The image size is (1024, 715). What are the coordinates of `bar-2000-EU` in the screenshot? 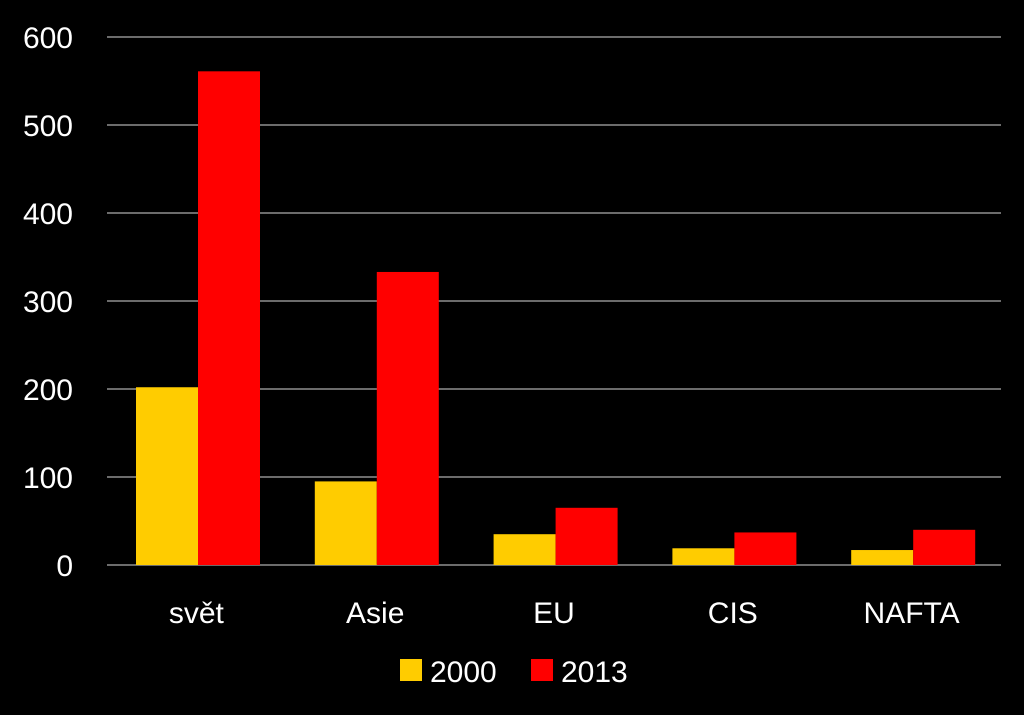 It's located at (524, 549).